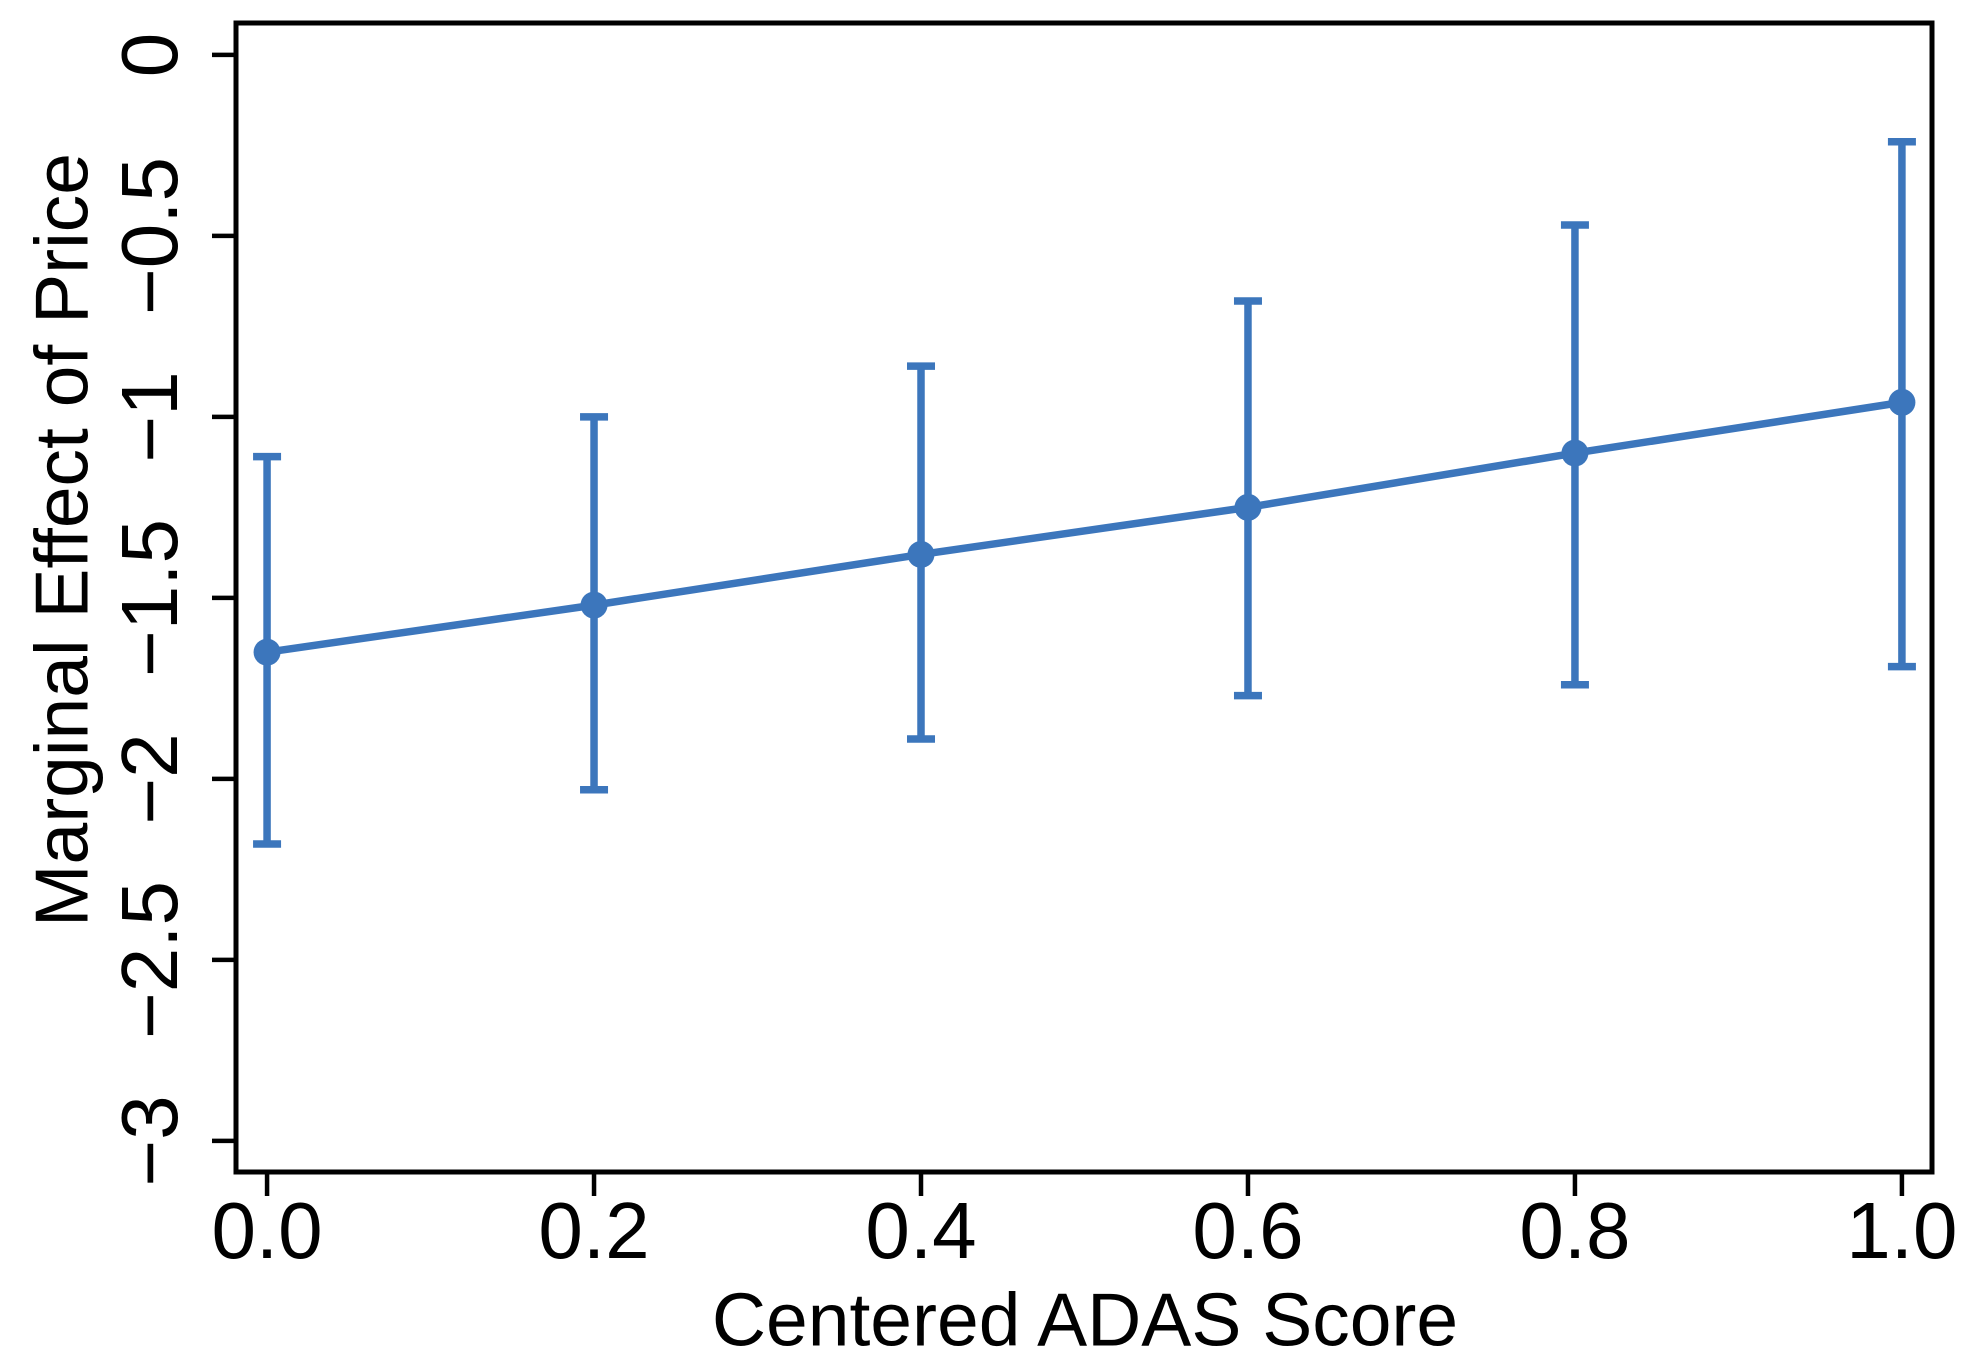 The height and width of the screenshot is (1371, 1967). Describe the element at coordinates (61, 540) in the screenshot. I see `y-axis-title: Marginal Effect of Price` at that location.